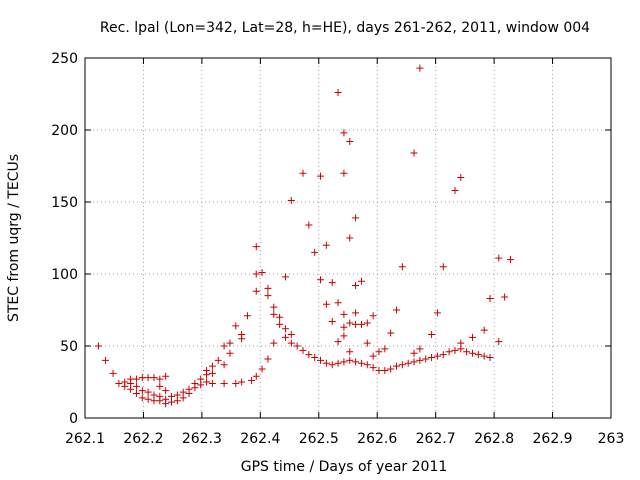 The height and width of the screenshot is (480, 640). I want to click on y-tick-label: 150, so click(64, 203).